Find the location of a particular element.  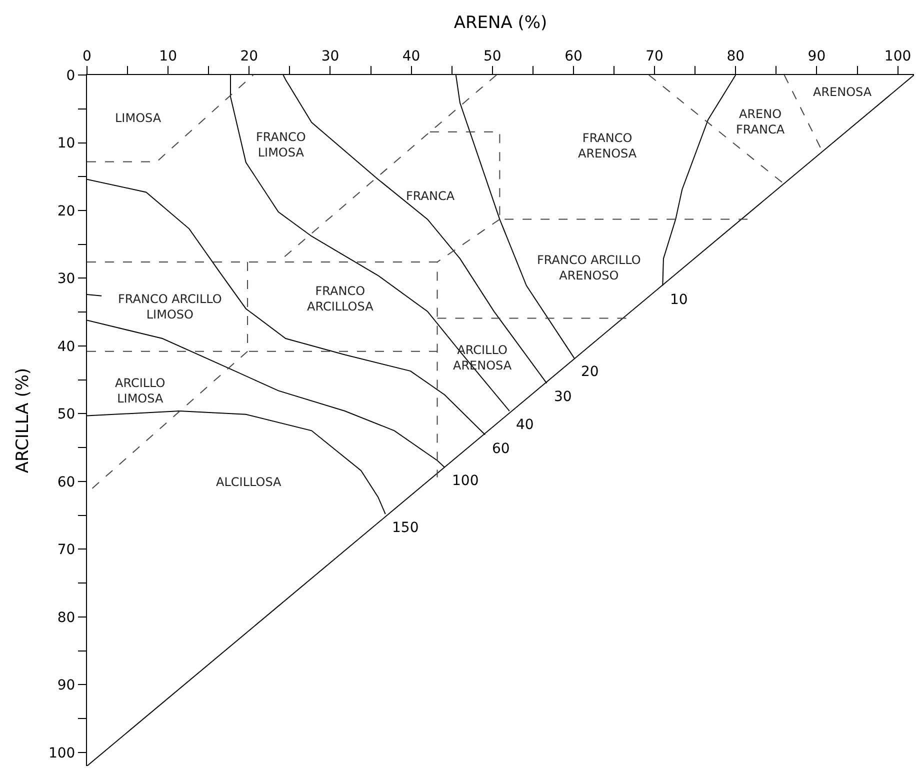

annotation: FRANCO ARCILLOSA is located at coordinates (340, 299).